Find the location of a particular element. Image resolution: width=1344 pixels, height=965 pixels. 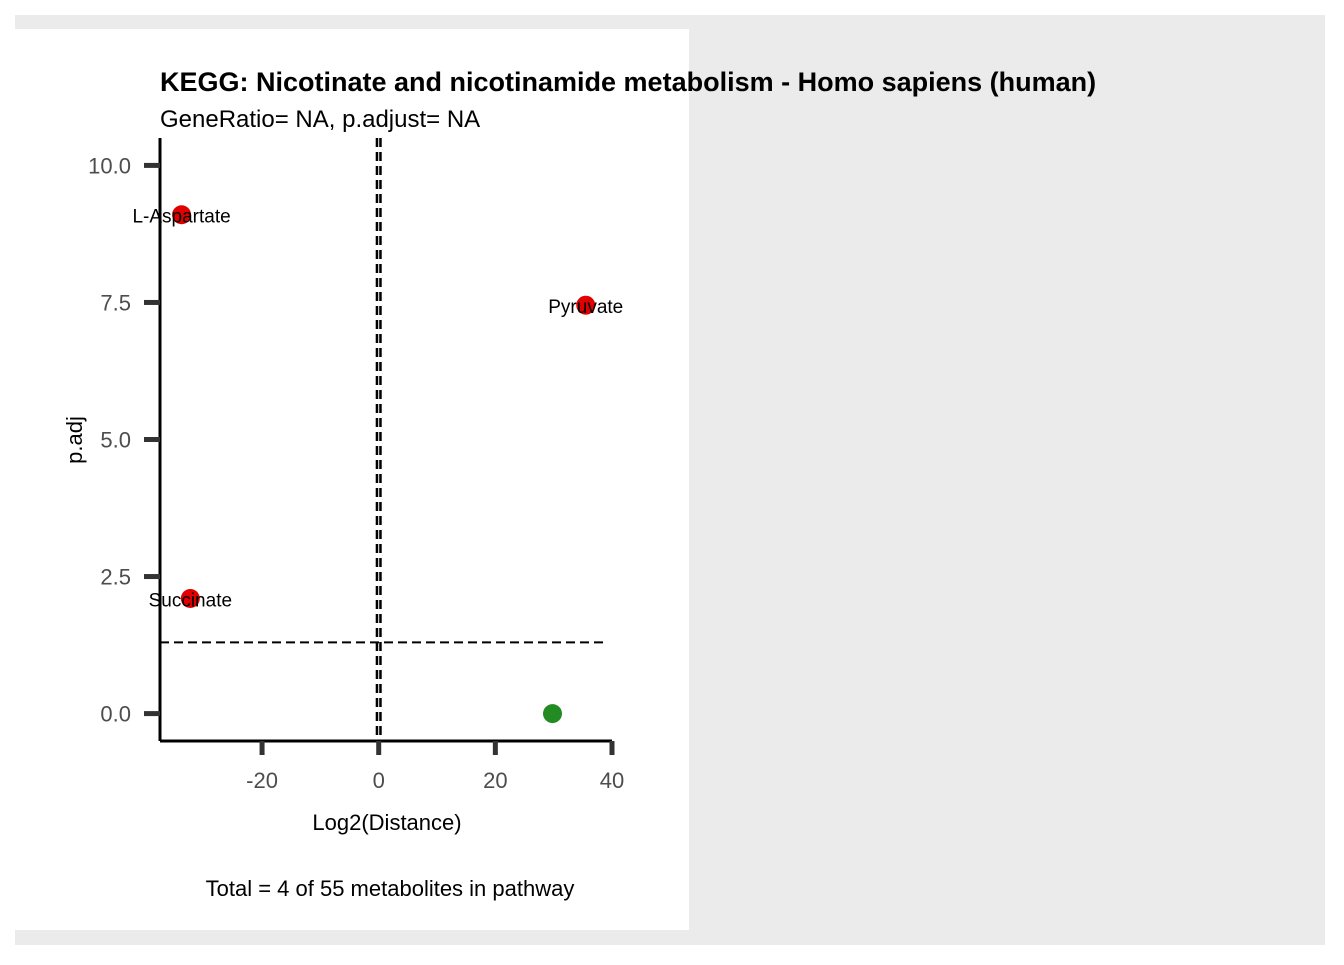

point-label-l-aspartate: L-Aspartate is located at coordinates (181, 217).